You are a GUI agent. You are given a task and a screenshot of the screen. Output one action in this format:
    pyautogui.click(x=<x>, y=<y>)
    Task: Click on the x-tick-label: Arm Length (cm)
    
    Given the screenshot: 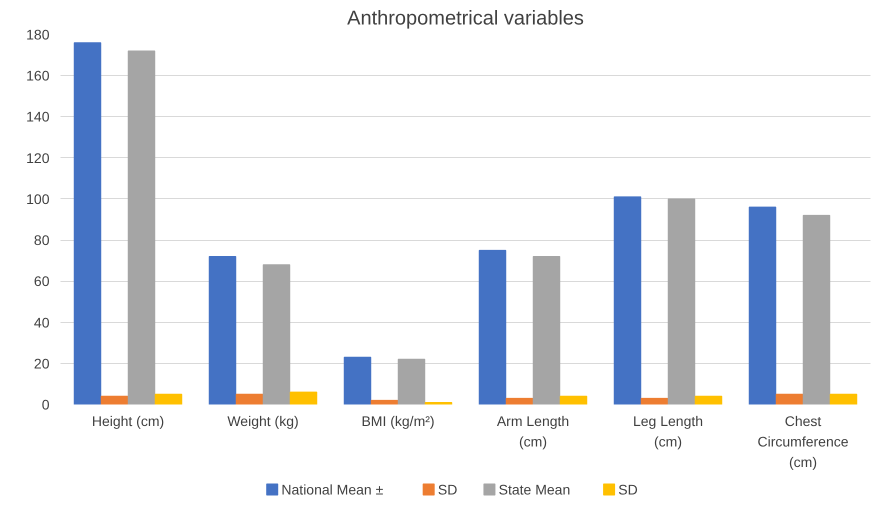 What is the action you would take?
    pyautogui.click(x=533, y=431)
    